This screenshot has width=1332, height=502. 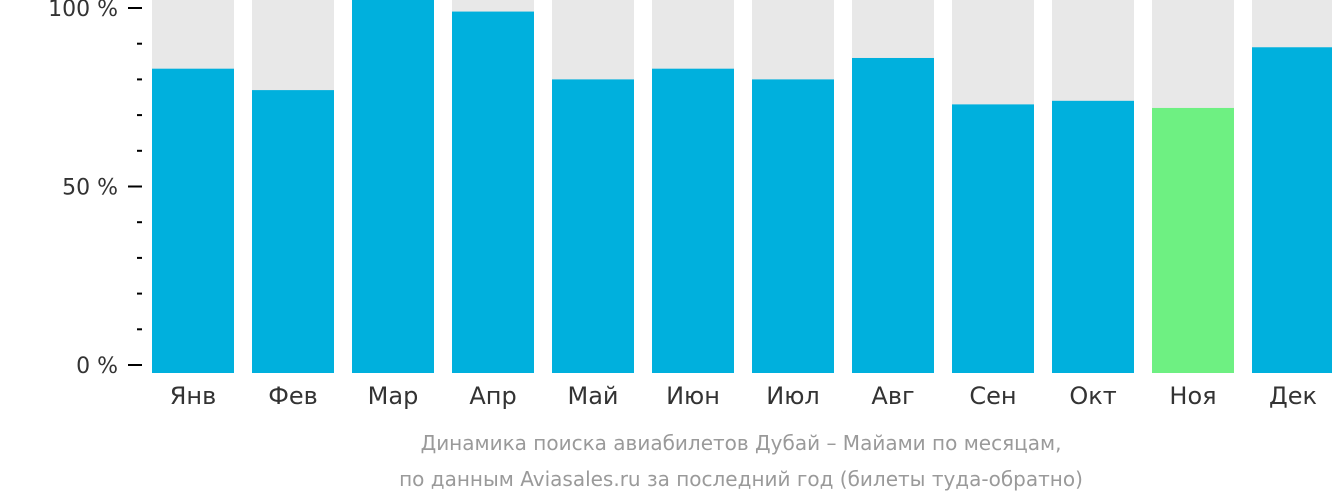 I want to click on y-tick-label: 50 %, so click(x=90, y=188).